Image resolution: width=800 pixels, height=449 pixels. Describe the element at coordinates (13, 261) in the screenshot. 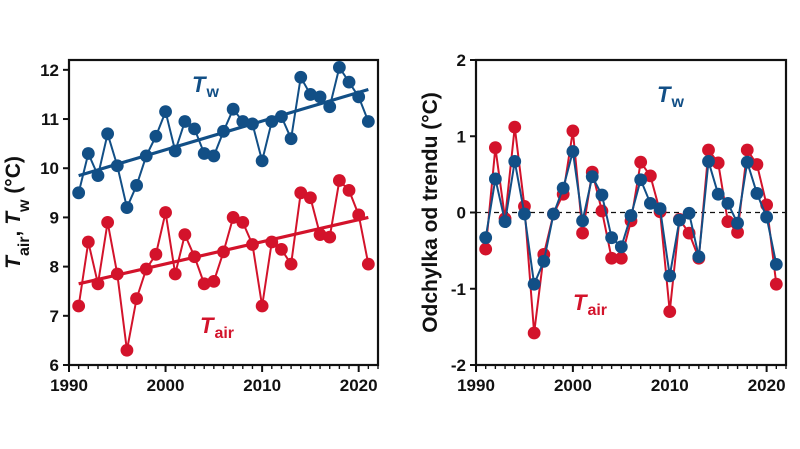

I see `y-axis-label-symbol: T` at that location.